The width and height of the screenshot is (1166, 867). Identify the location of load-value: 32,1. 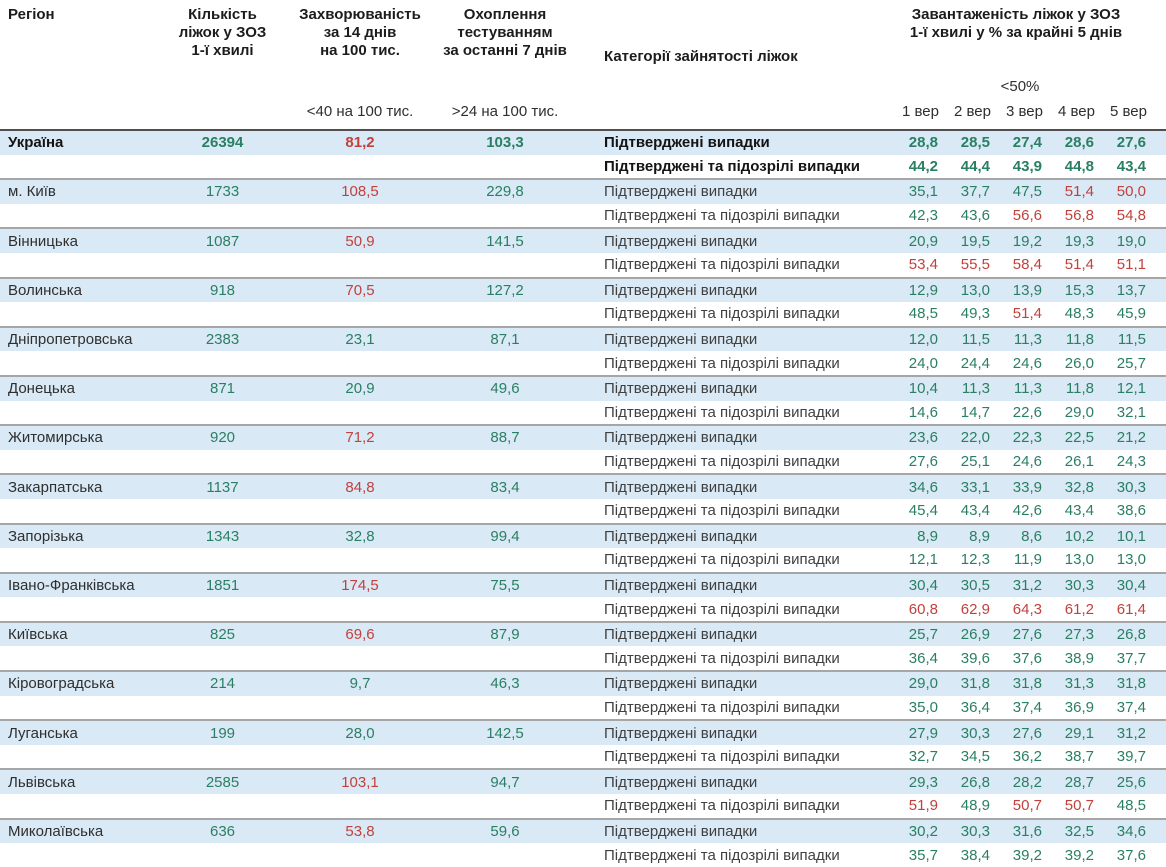
(1131, 412).